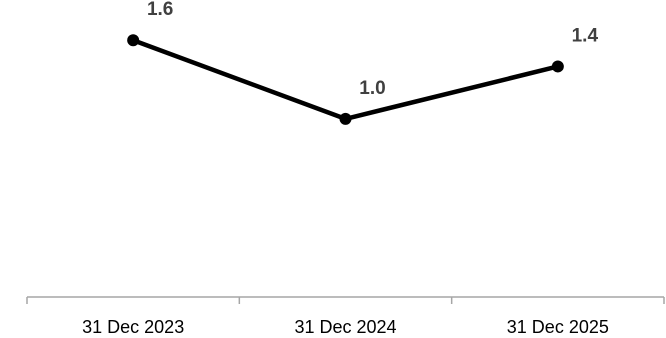 Image resolution: width=666 pixels, height=338 pixels. What do you see at coordinates (160, 10) in the screenshot?
I see `data-label: 1.6` at bounding box center [160, 10].